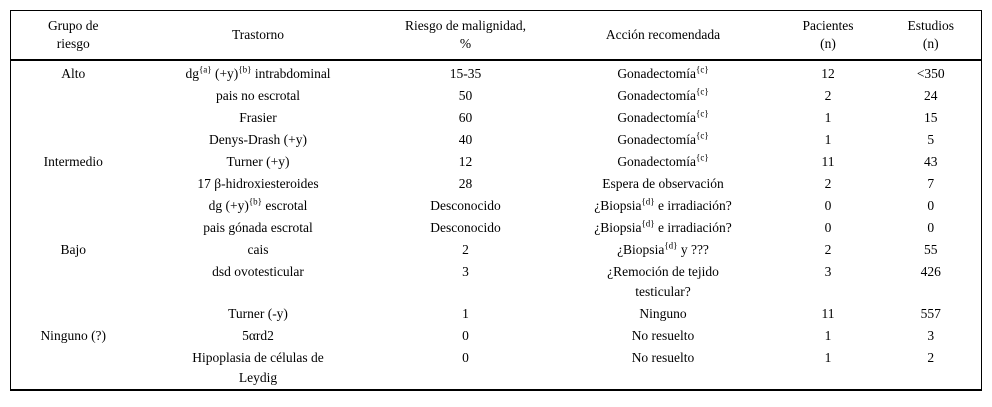 The image size is (992, 407). What do you see at coordinates (496, 336) in the screenshot?
I see `table-row: Ninguno (?) 5αrd2 0 No resuelto 1 3` at bounding box center [496, 336].